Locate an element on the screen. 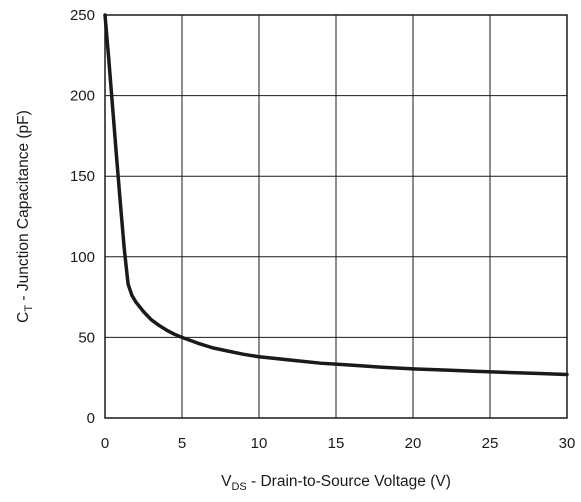  x-axis-title-main: V is located at coordinates (226, 481).